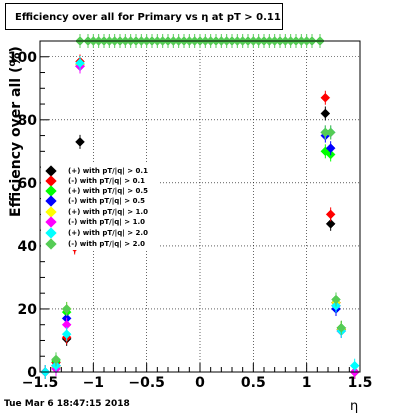  I want to click on legend-item: (-) with pT/|q| > 1.0, so click(100, 222).